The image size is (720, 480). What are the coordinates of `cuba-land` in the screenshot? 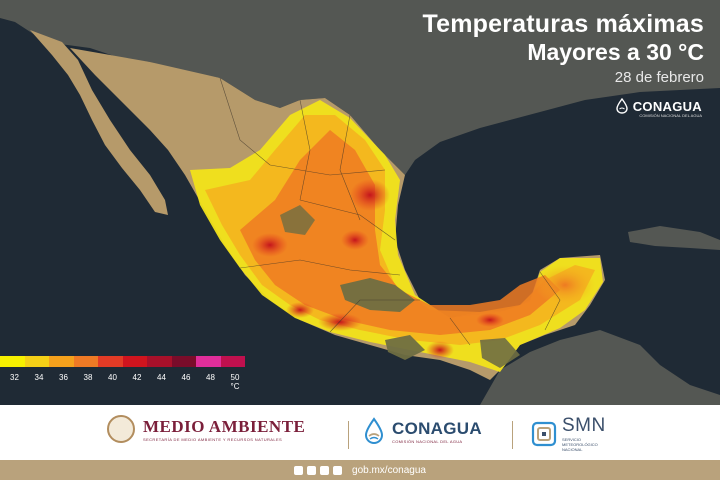 It's located at (674, 238).